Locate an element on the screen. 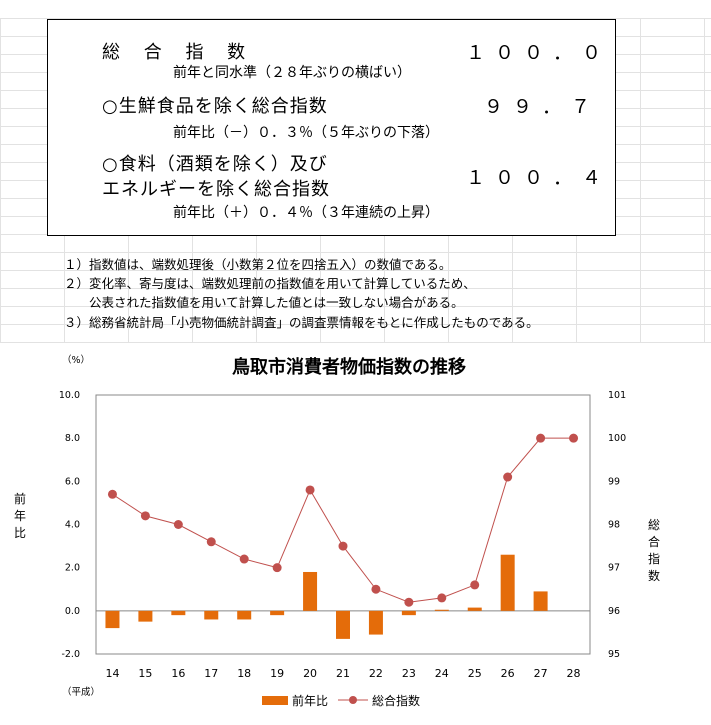 This screenshot has height=725, width=711. legend-bar-label: 前年比 is located at coordinates (310, 700).